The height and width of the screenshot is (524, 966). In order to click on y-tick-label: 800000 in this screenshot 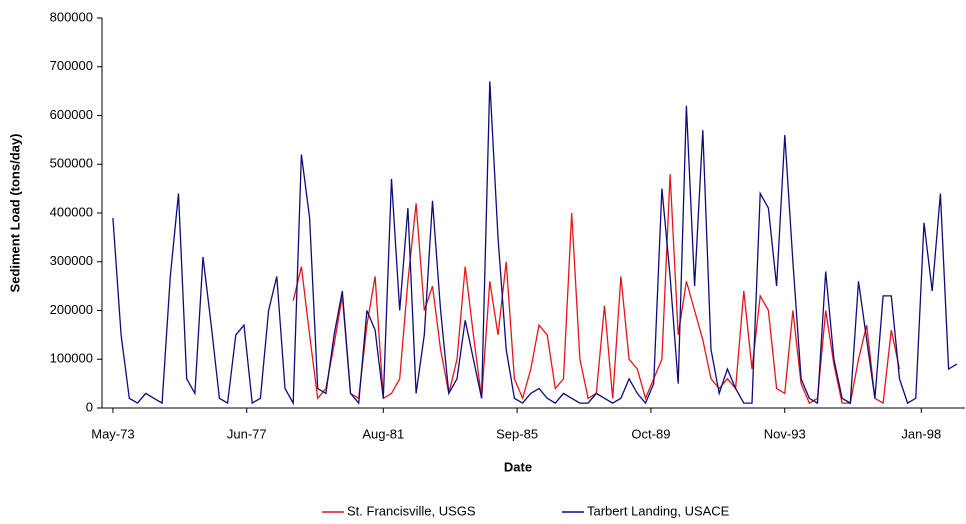, I will do `click(71, 16)`.